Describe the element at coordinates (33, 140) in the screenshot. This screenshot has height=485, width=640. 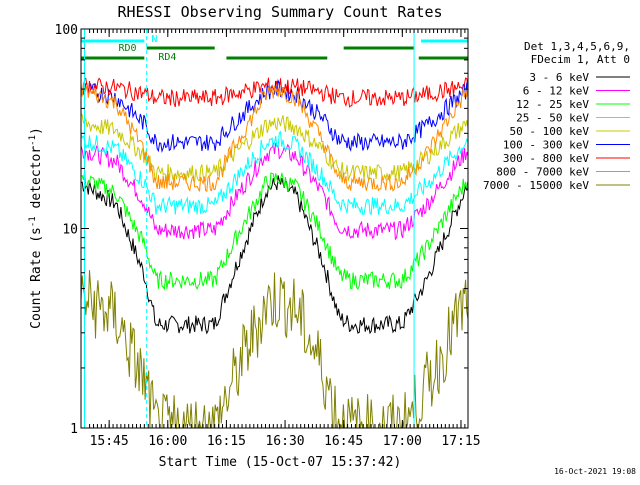
I see `y-axis-label-sup2: -1` at that location.